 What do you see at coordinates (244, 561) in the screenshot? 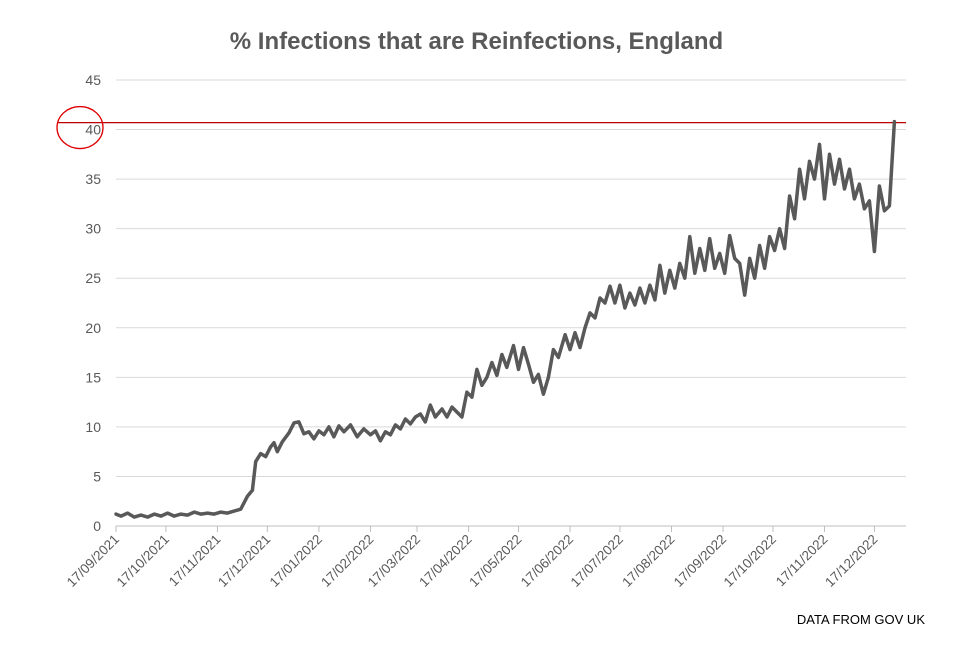
I see `x-tick-label: 17/12/2021` at bounding box center [244, 561].